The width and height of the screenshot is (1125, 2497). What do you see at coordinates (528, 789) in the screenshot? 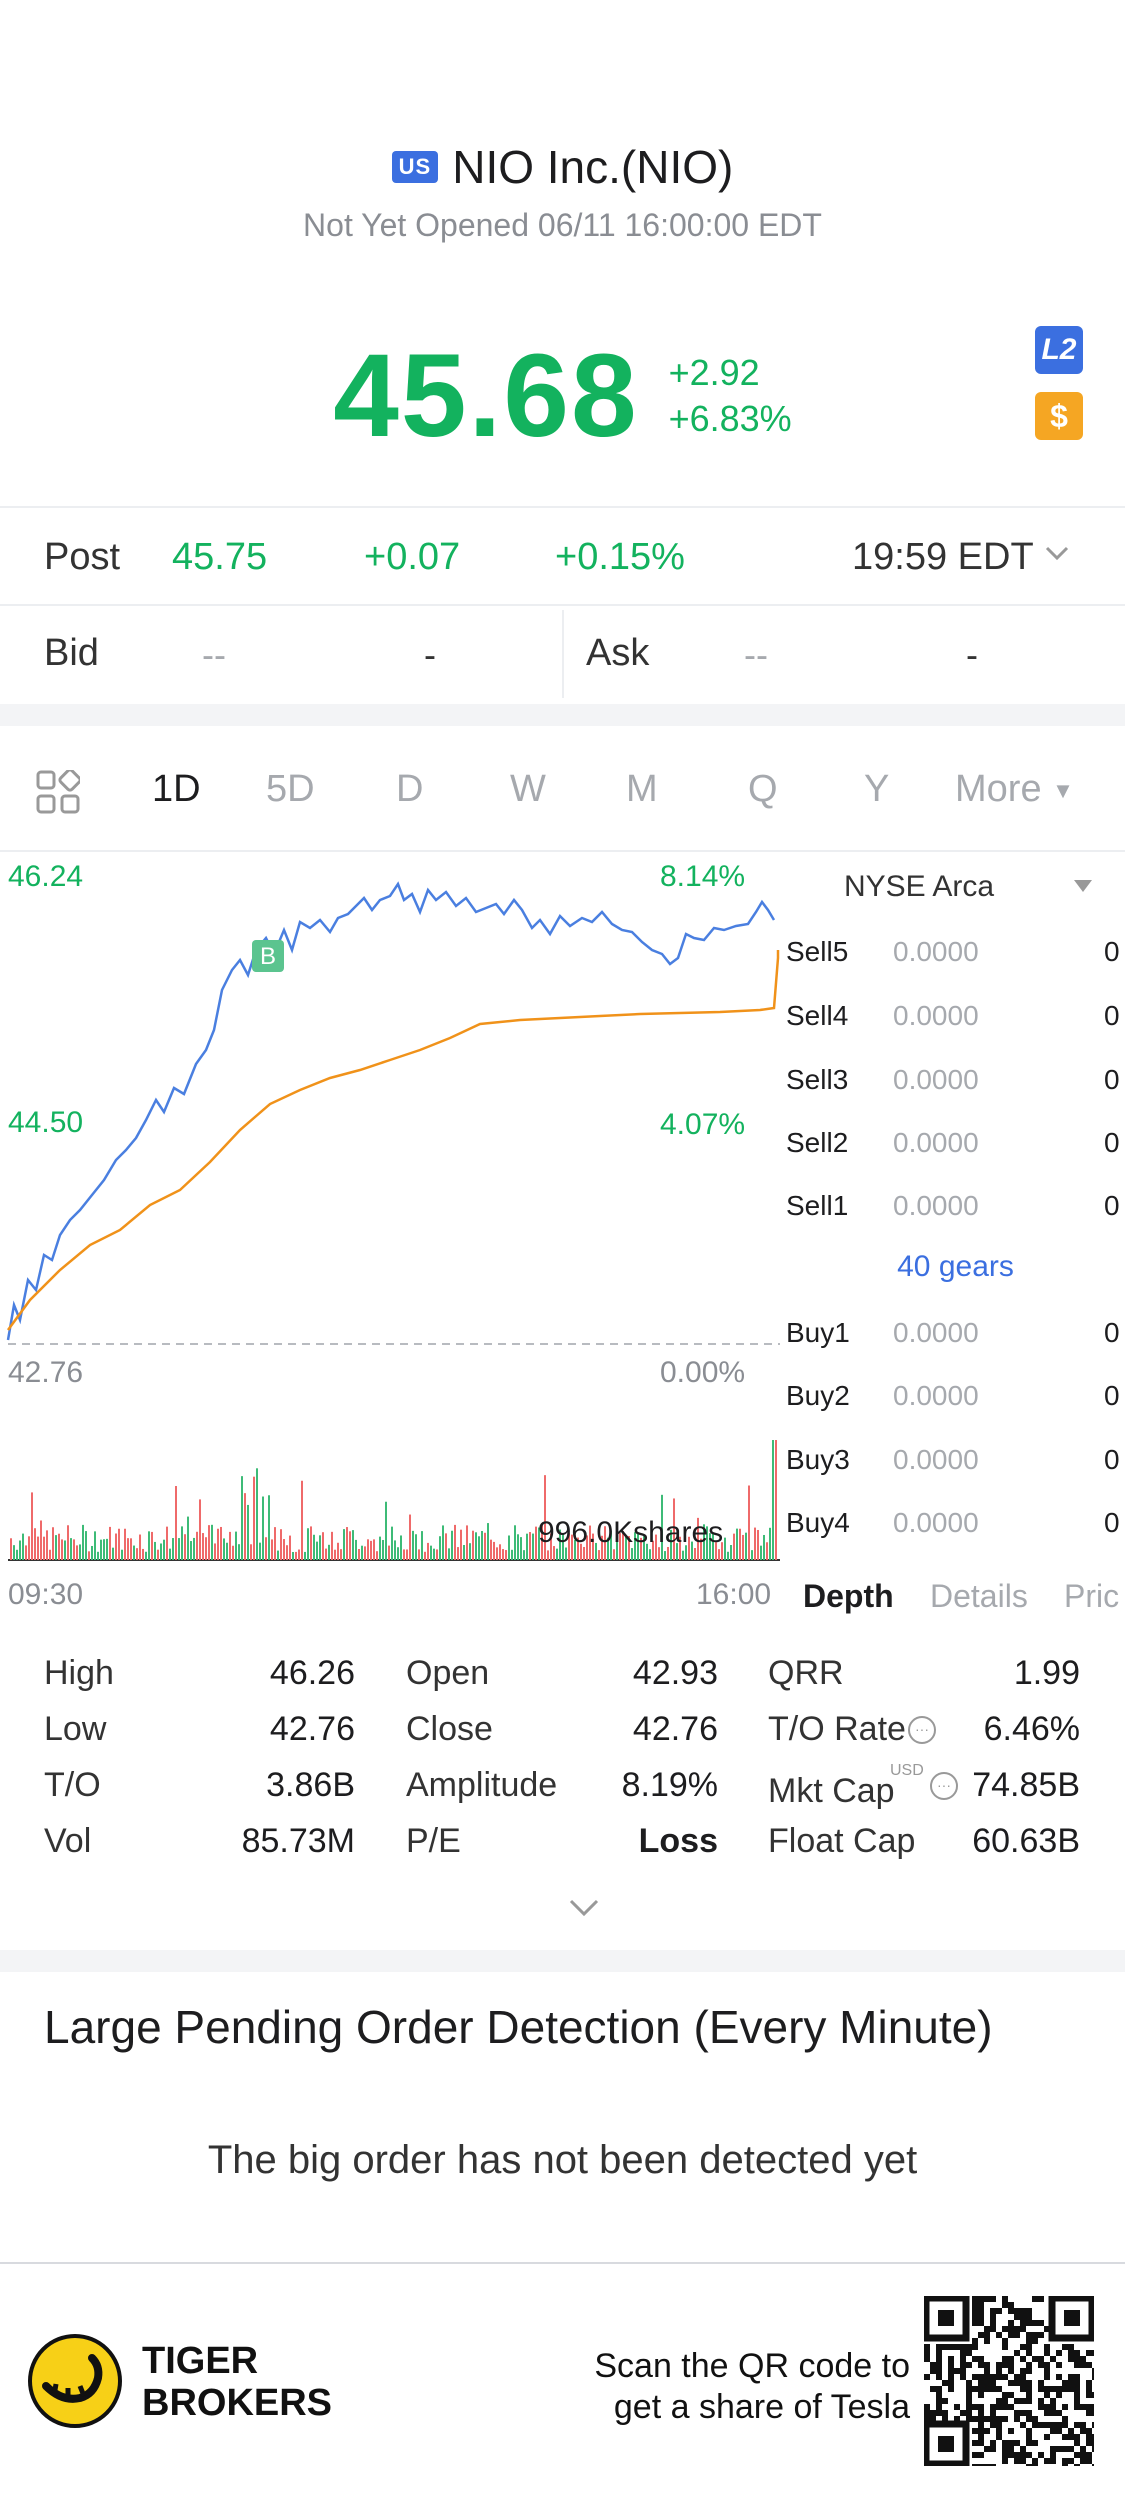
I see `tab-week: W` at bounding box center [528, 789].